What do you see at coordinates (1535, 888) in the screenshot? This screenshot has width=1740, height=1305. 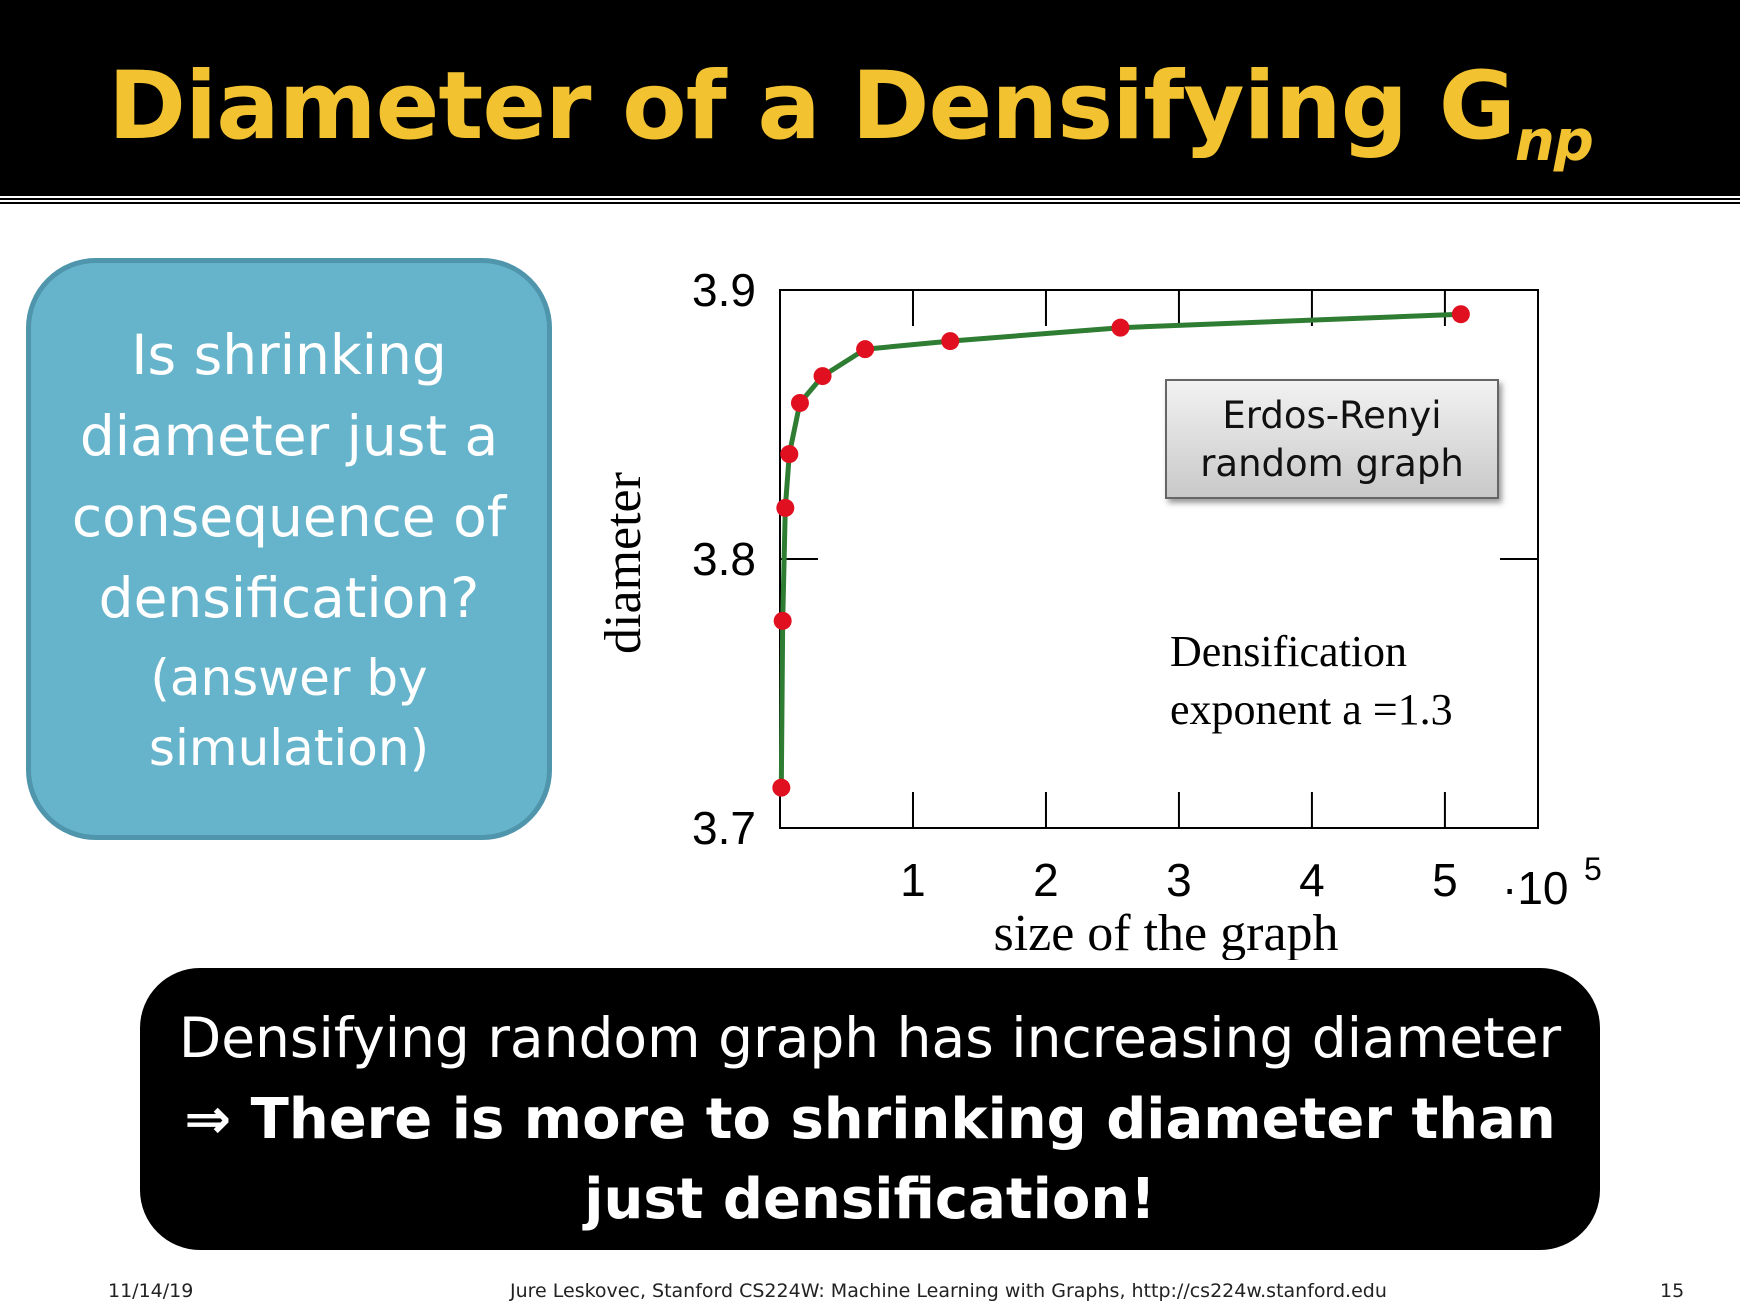 I see `x-multiplier-label: ·10` at bounding box center [1535, 888].